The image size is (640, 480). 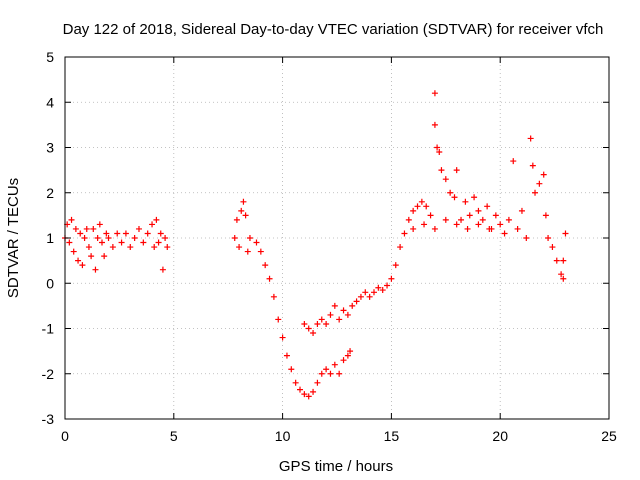 I want to click on y-tick-label: 1, so click(x=50, y=238).